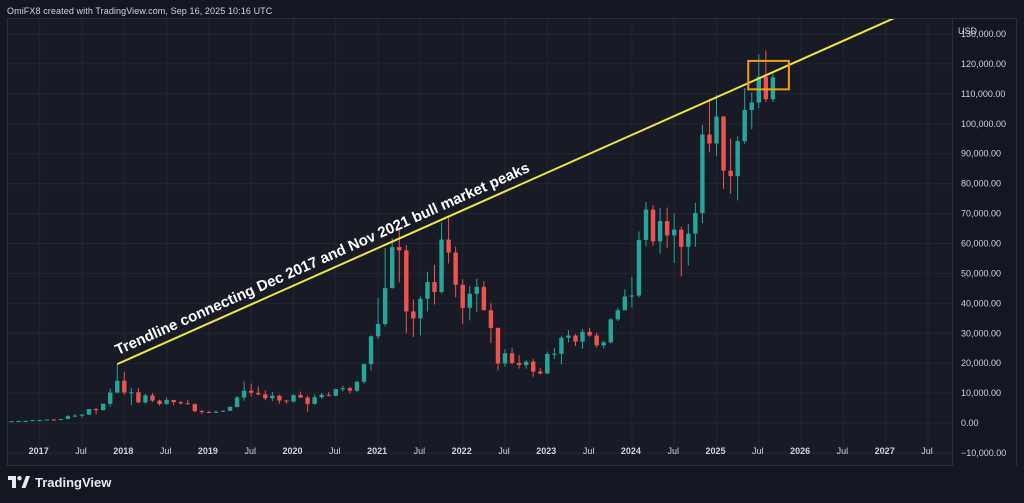 Image resolution: width=1024 pixels, height=503 pixels. What do you see at coordinates (981, 303) in the screenshot?
I see `y-tick-label: 40,000.00` at bounding box center [981, 303].